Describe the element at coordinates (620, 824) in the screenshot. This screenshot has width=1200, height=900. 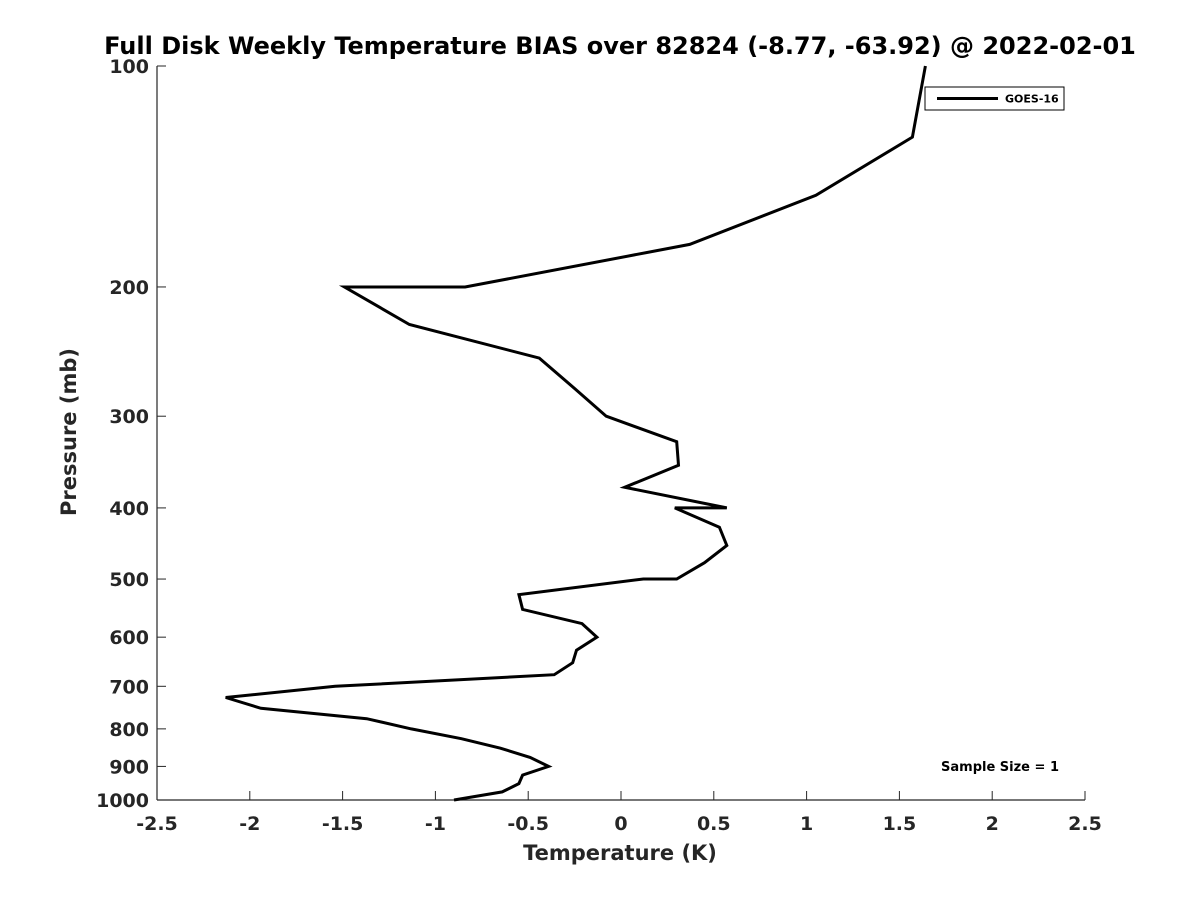
I see `x-tick-label: 0` at that location.